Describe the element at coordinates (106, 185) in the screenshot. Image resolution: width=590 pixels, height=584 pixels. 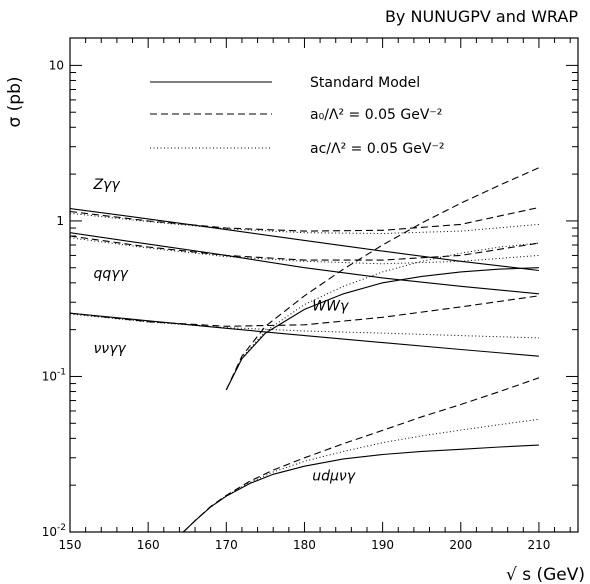
I see `process-label: Zγγ` at that location.